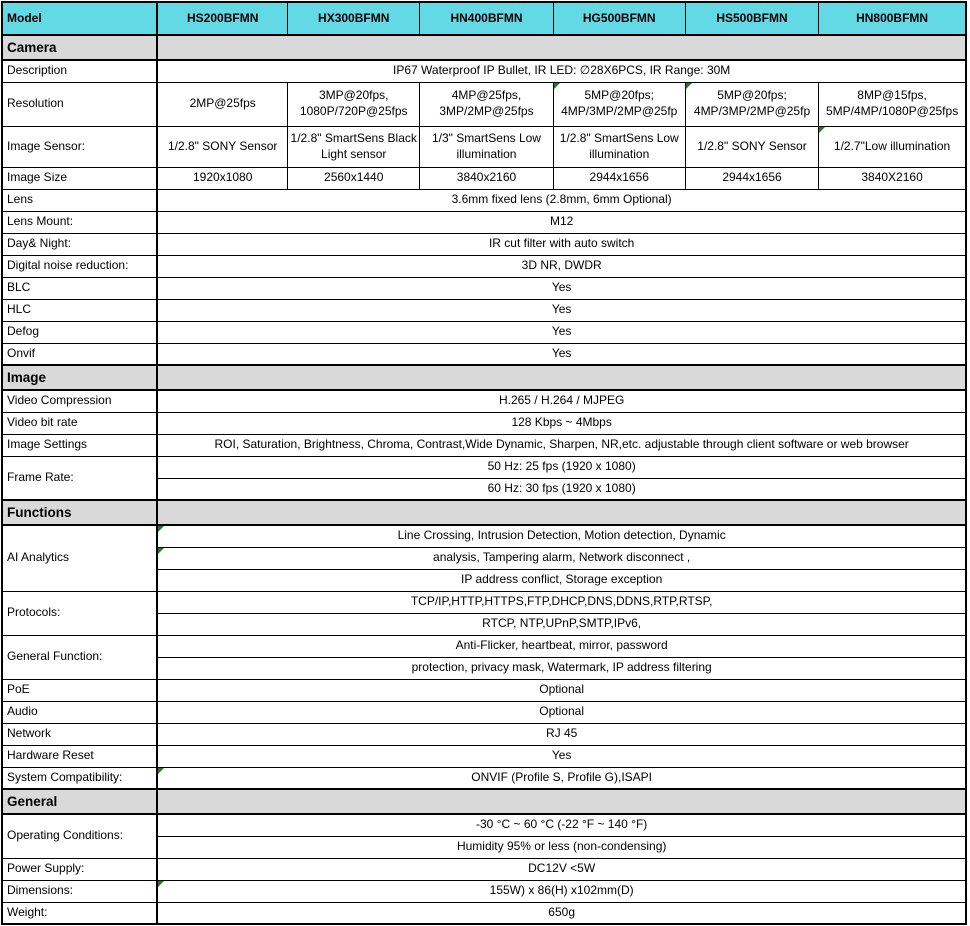 The width and height of the screenshot is (970, 926). Describe the element at coordinates (80, 200) in the screenshot. I see `row-label-lens: Lens` at that location.